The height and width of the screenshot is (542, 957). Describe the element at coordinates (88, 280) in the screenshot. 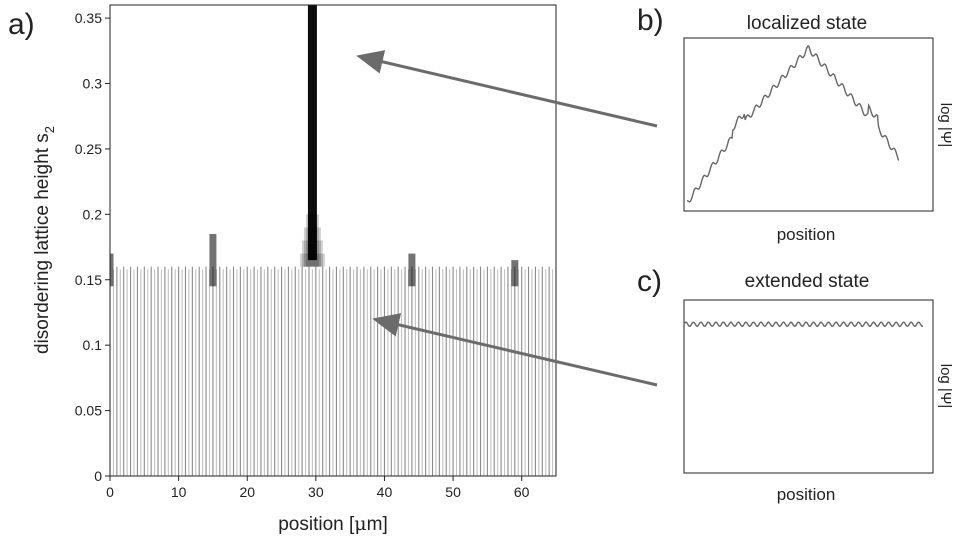

I see `y-tick-label: 0.15` at that location.